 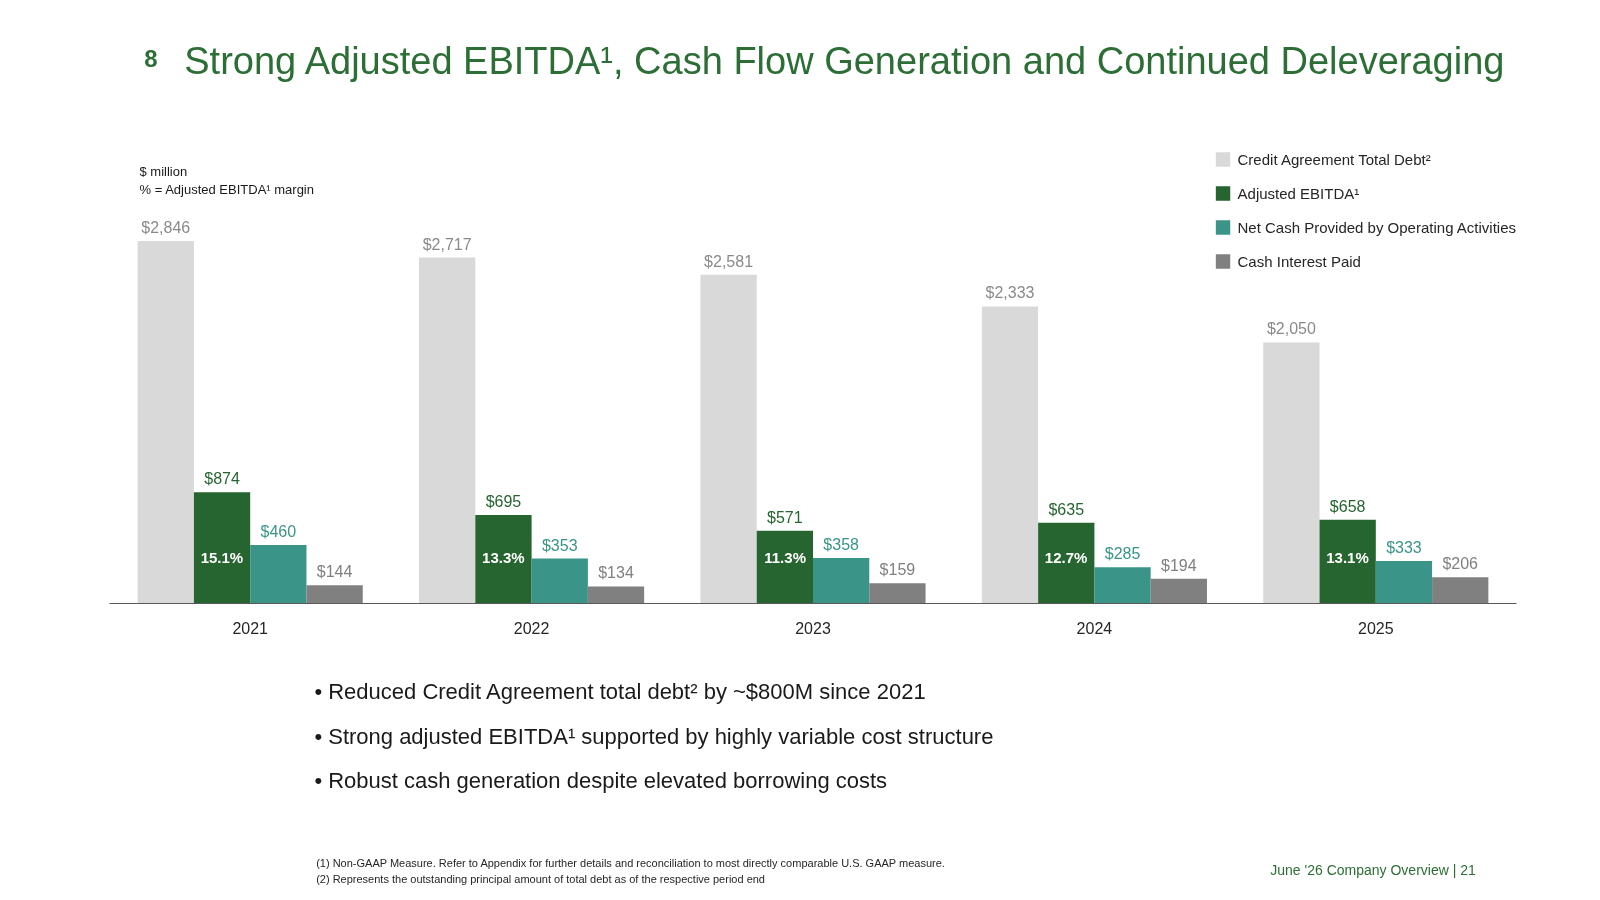 I want to click on data-label: $571, so click(x=785, y=517).